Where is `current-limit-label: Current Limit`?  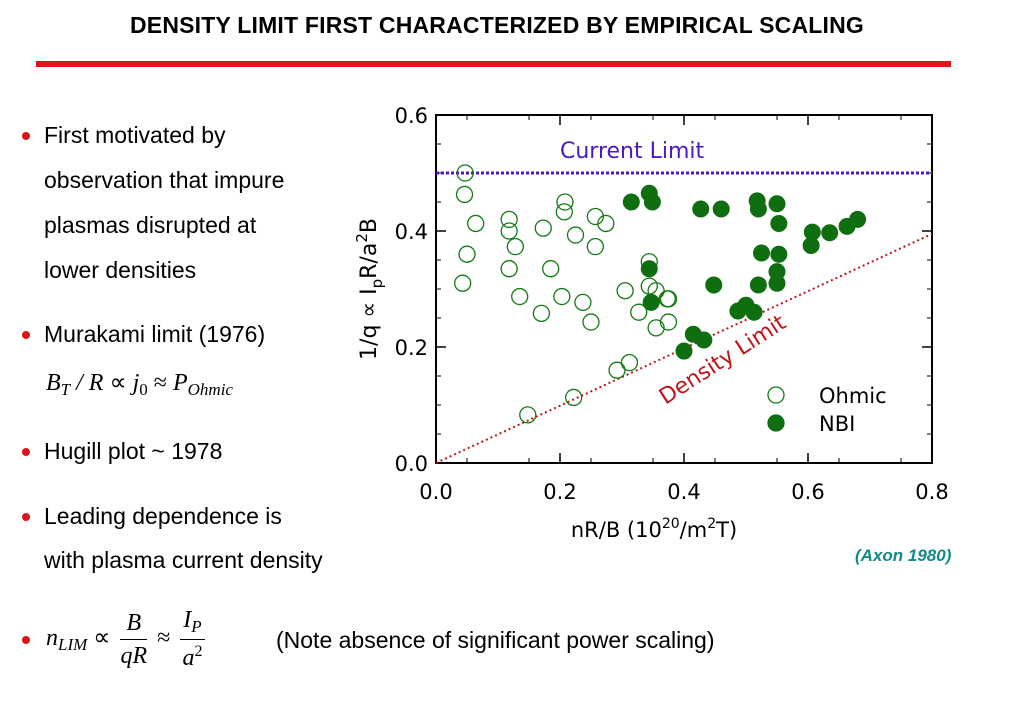 current-limit-label: Current Limit is located at coordinates (632, 151).